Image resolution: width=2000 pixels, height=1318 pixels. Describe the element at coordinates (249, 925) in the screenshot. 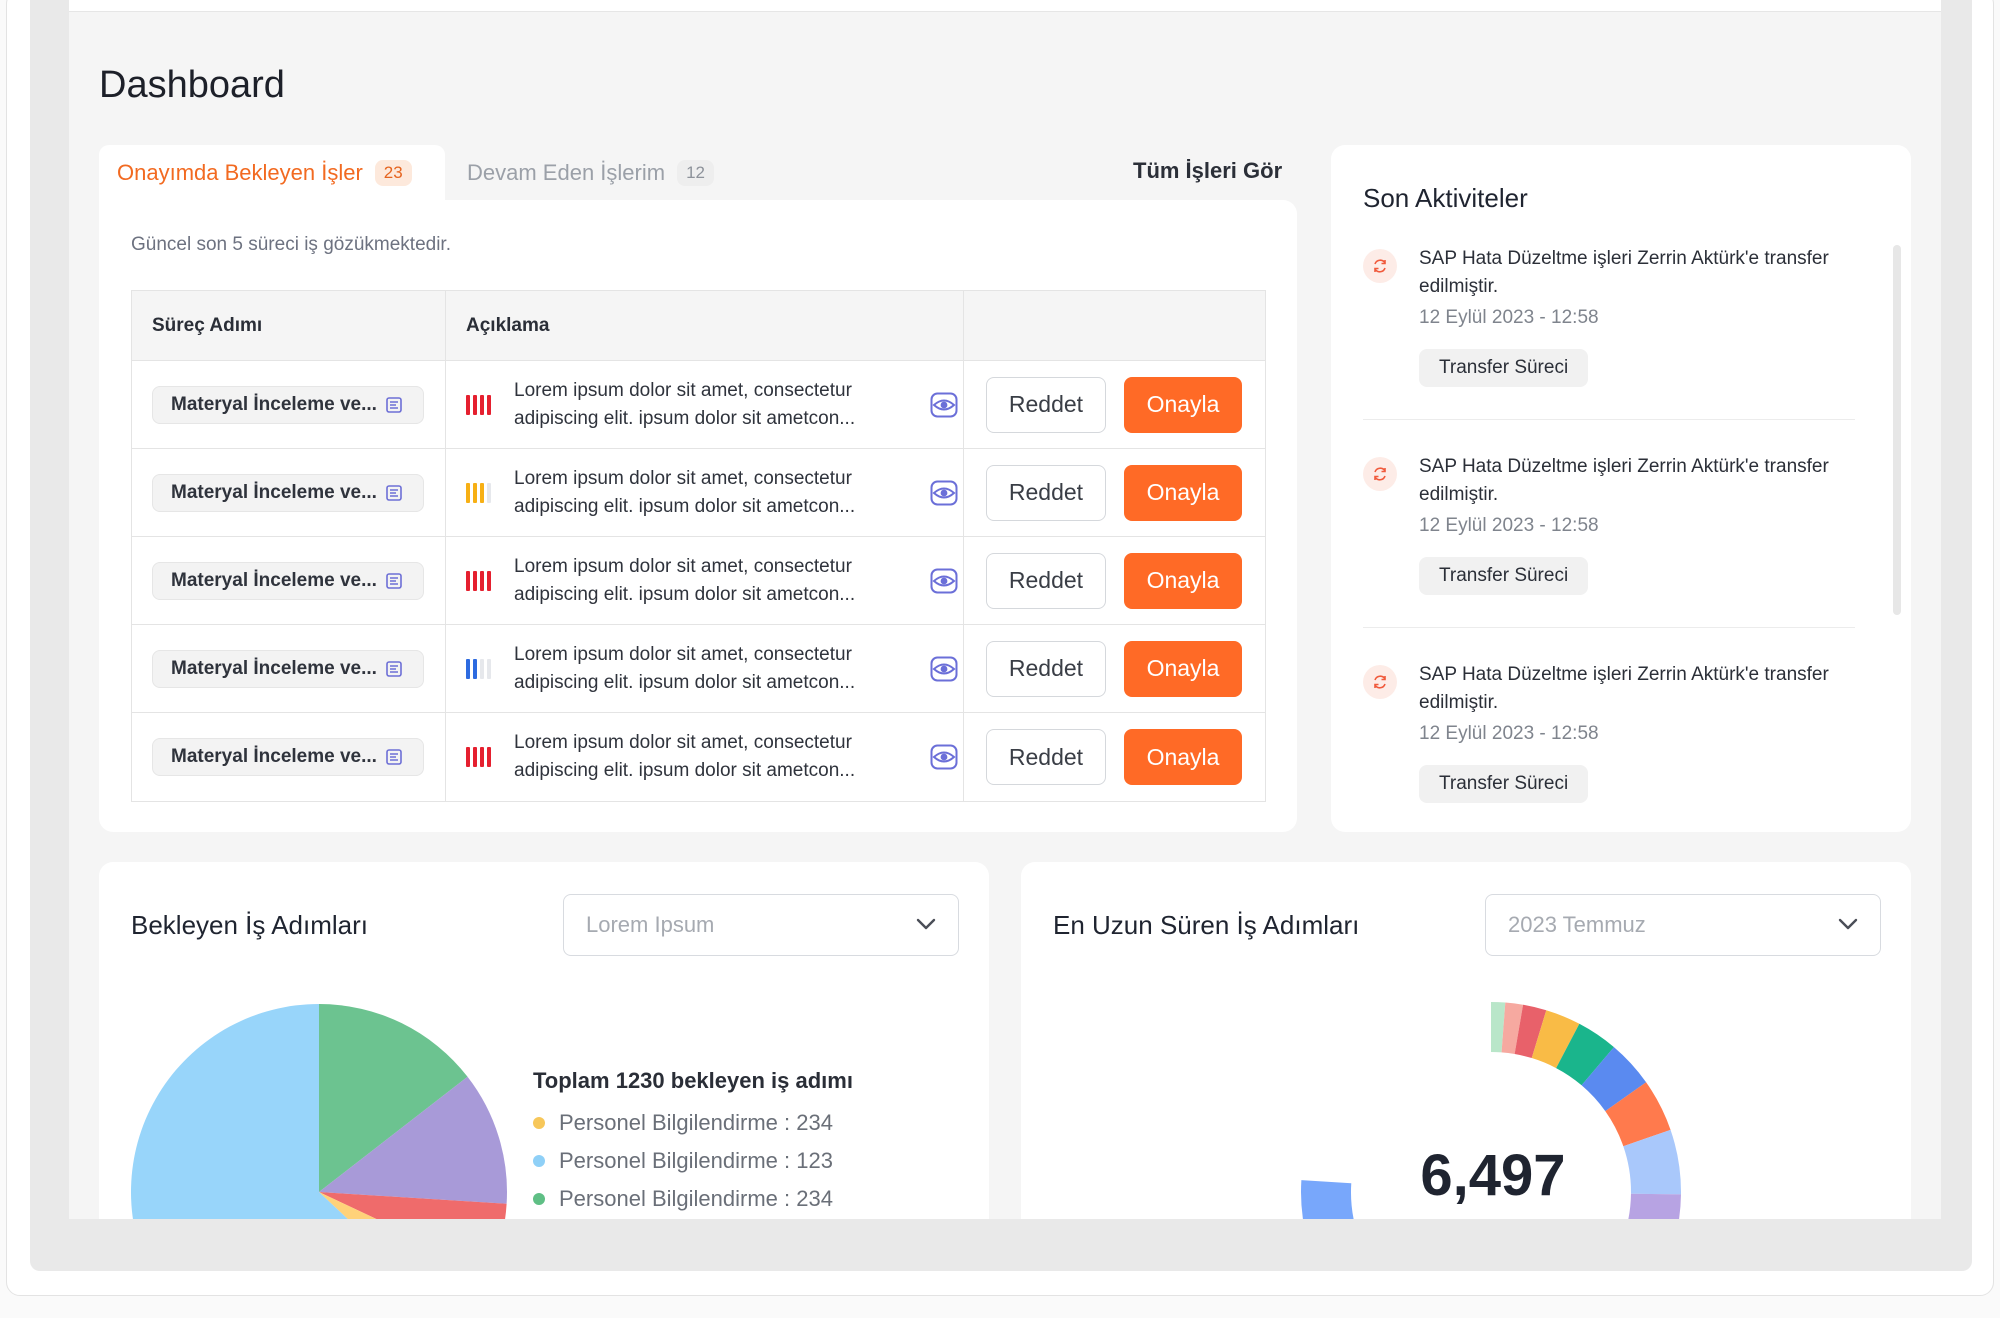

I see `pending-steps-title: Bekleyen İş Adımları` at that location.